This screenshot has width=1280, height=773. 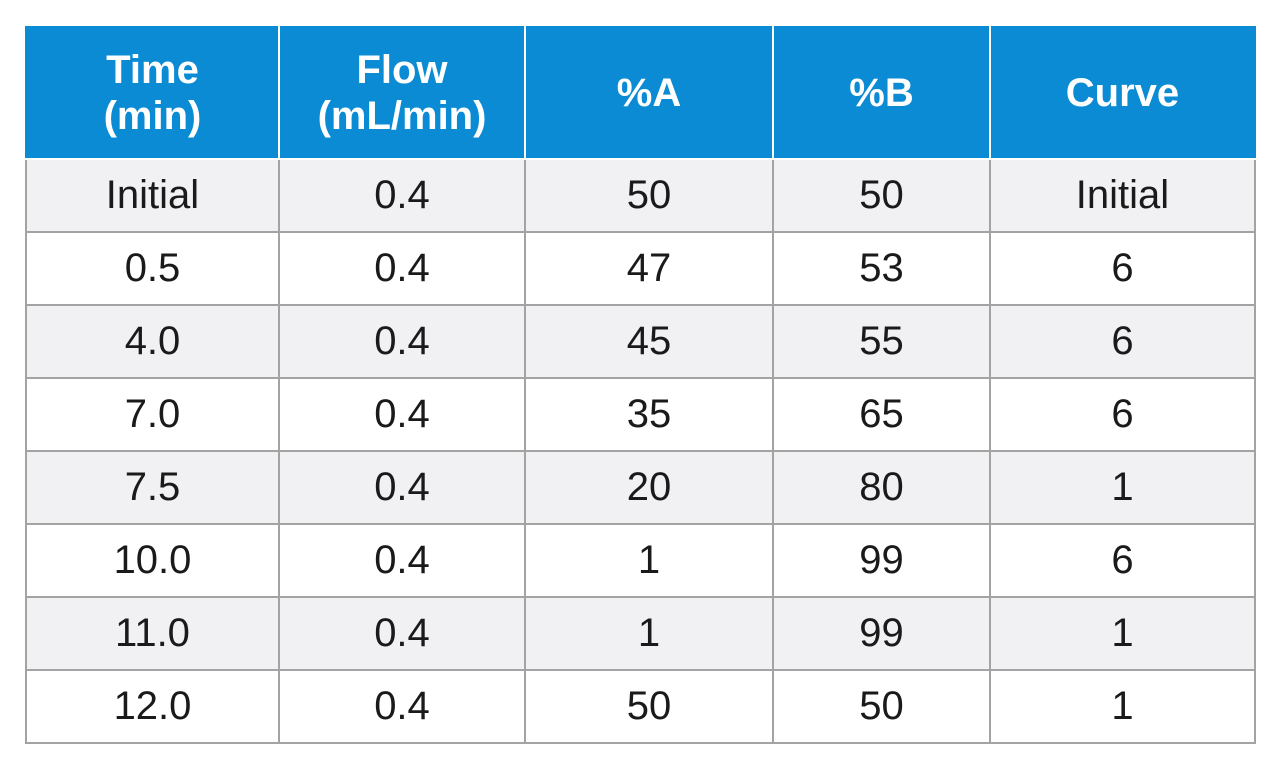 I want to click on cell-percent-b: 53, so click(x=881, y=268).